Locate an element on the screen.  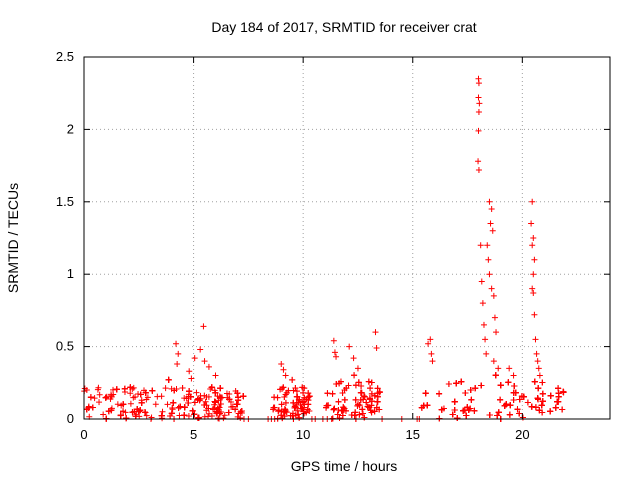
x-tick-label: 10 is located at coordinates (303, 434).